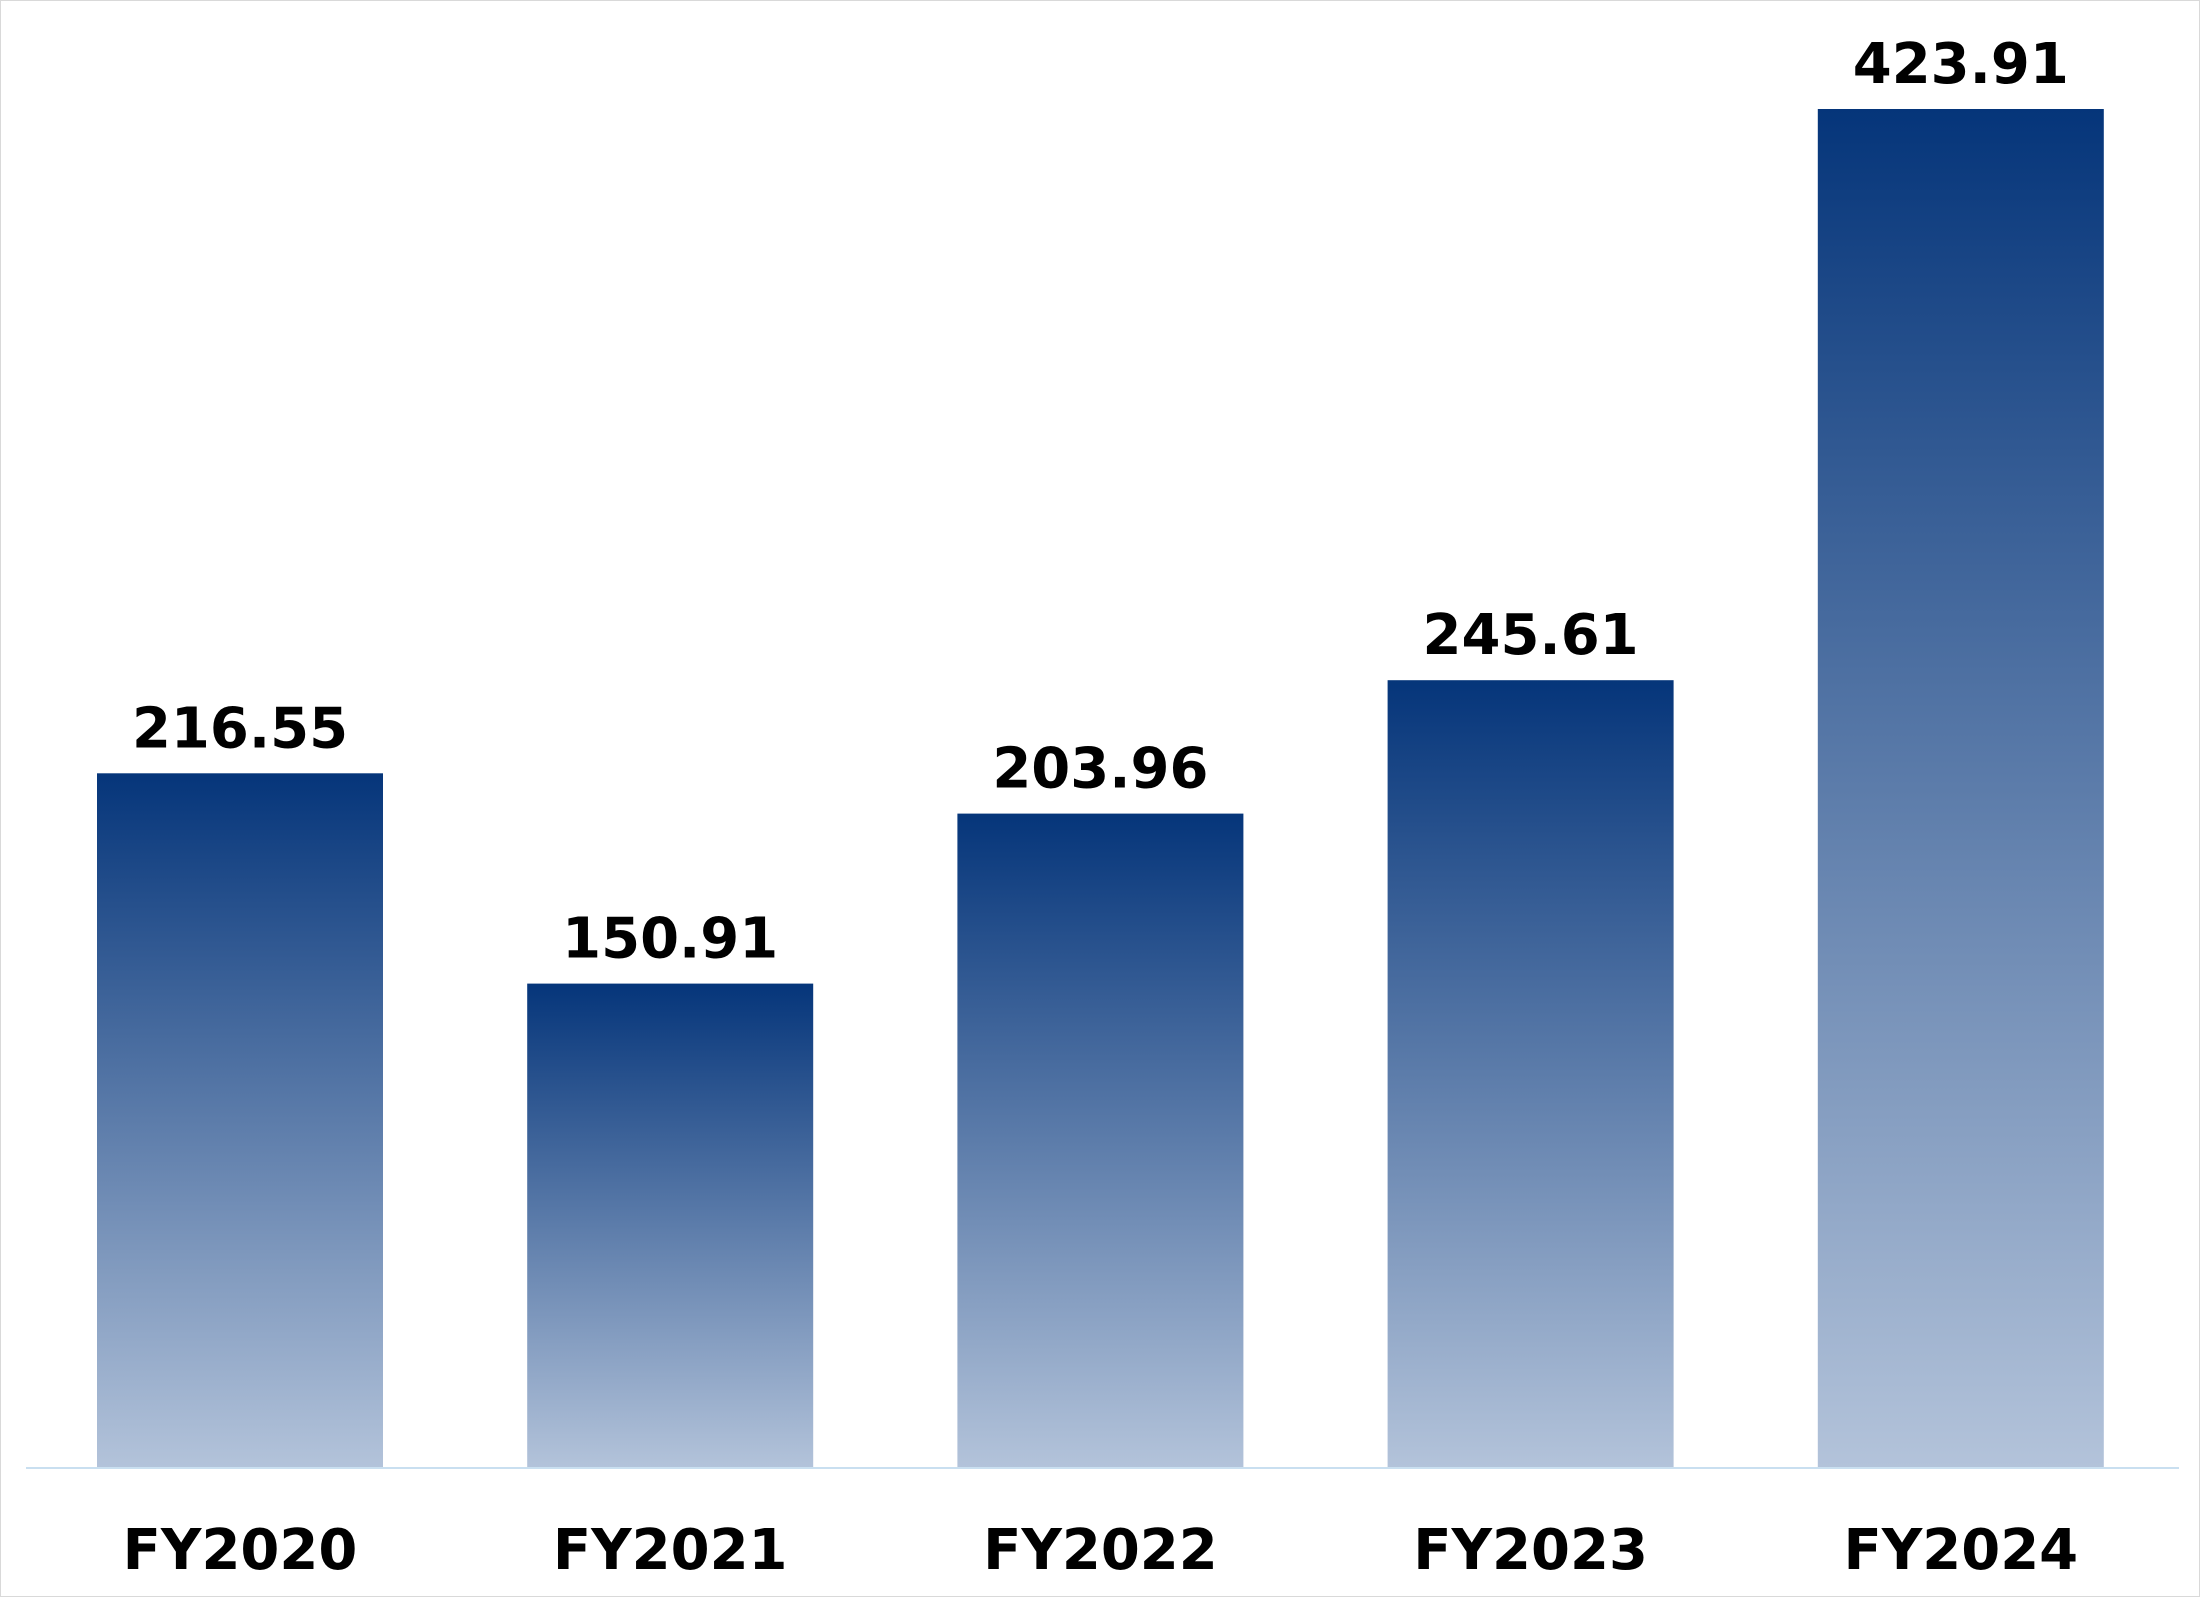 Image resolution: width=2200 pixels, height=1598 pixels. I want to click on bar-fy2024, so click(1960, 788).